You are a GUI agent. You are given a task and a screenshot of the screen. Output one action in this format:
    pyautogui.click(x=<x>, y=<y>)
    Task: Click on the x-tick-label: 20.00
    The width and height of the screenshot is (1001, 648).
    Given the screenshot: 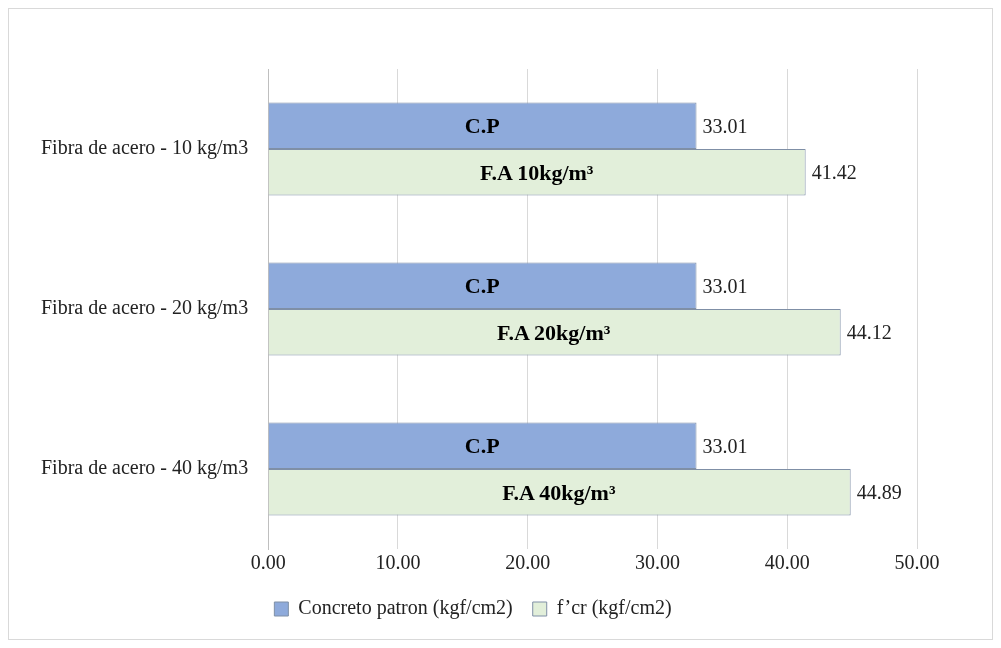 What is the action you would take?
    pyautogui.click(x=528, y=562)
    